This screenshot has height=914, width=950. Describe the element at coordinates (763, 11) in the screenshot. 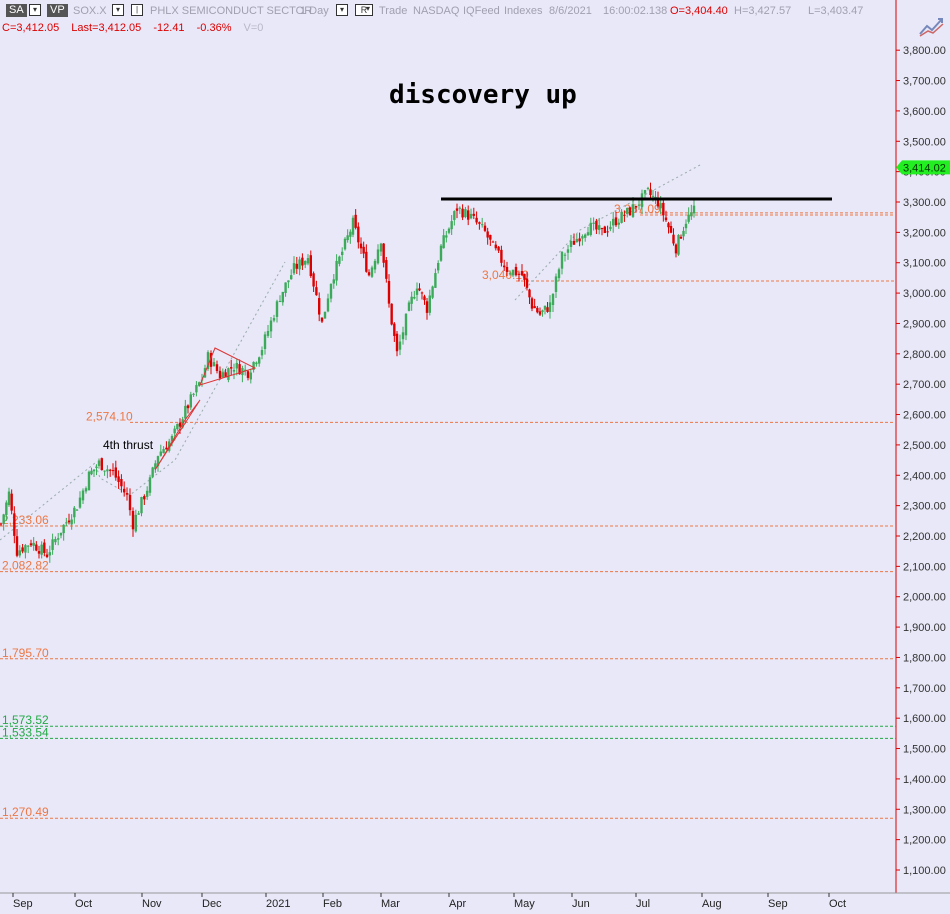

I see `high-label: H=3,427.57` at that location.